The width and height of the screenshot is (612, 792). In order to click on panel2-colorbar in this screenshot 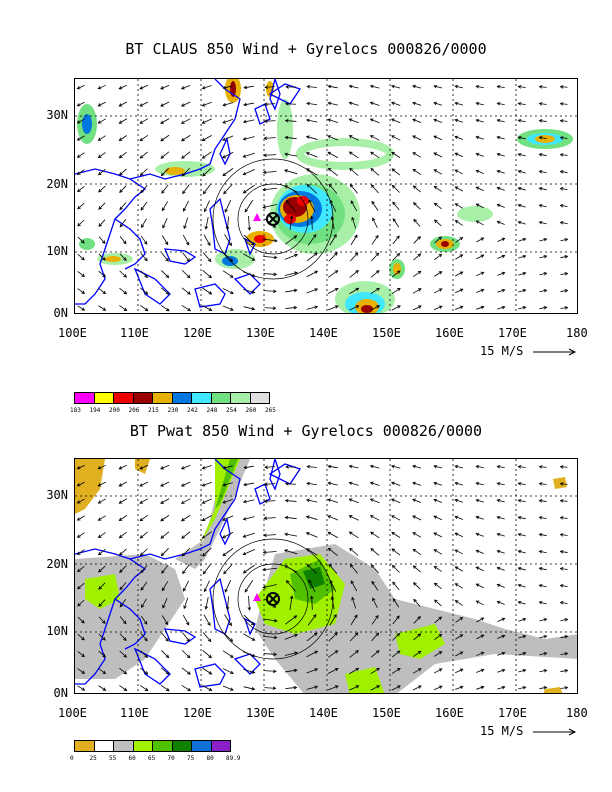, I will do `click(152, 746)`.